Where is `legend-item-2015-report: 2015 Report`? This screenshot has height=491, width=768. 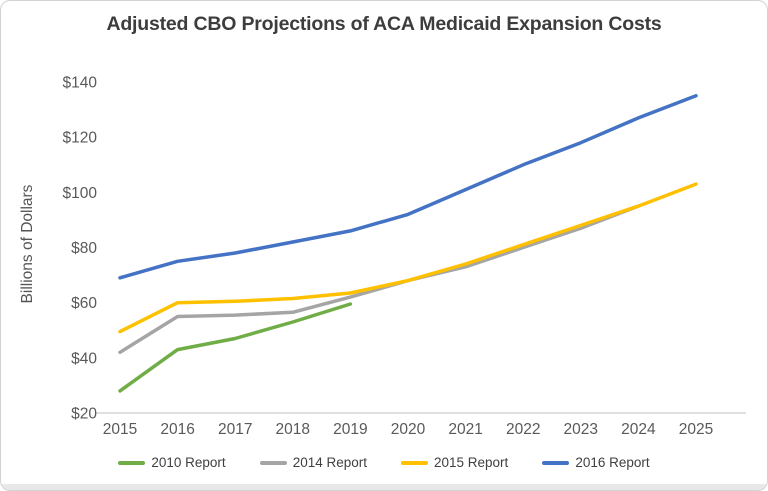
legend-item-2015-report: 2015 Report is located at coordinates (454, 462).